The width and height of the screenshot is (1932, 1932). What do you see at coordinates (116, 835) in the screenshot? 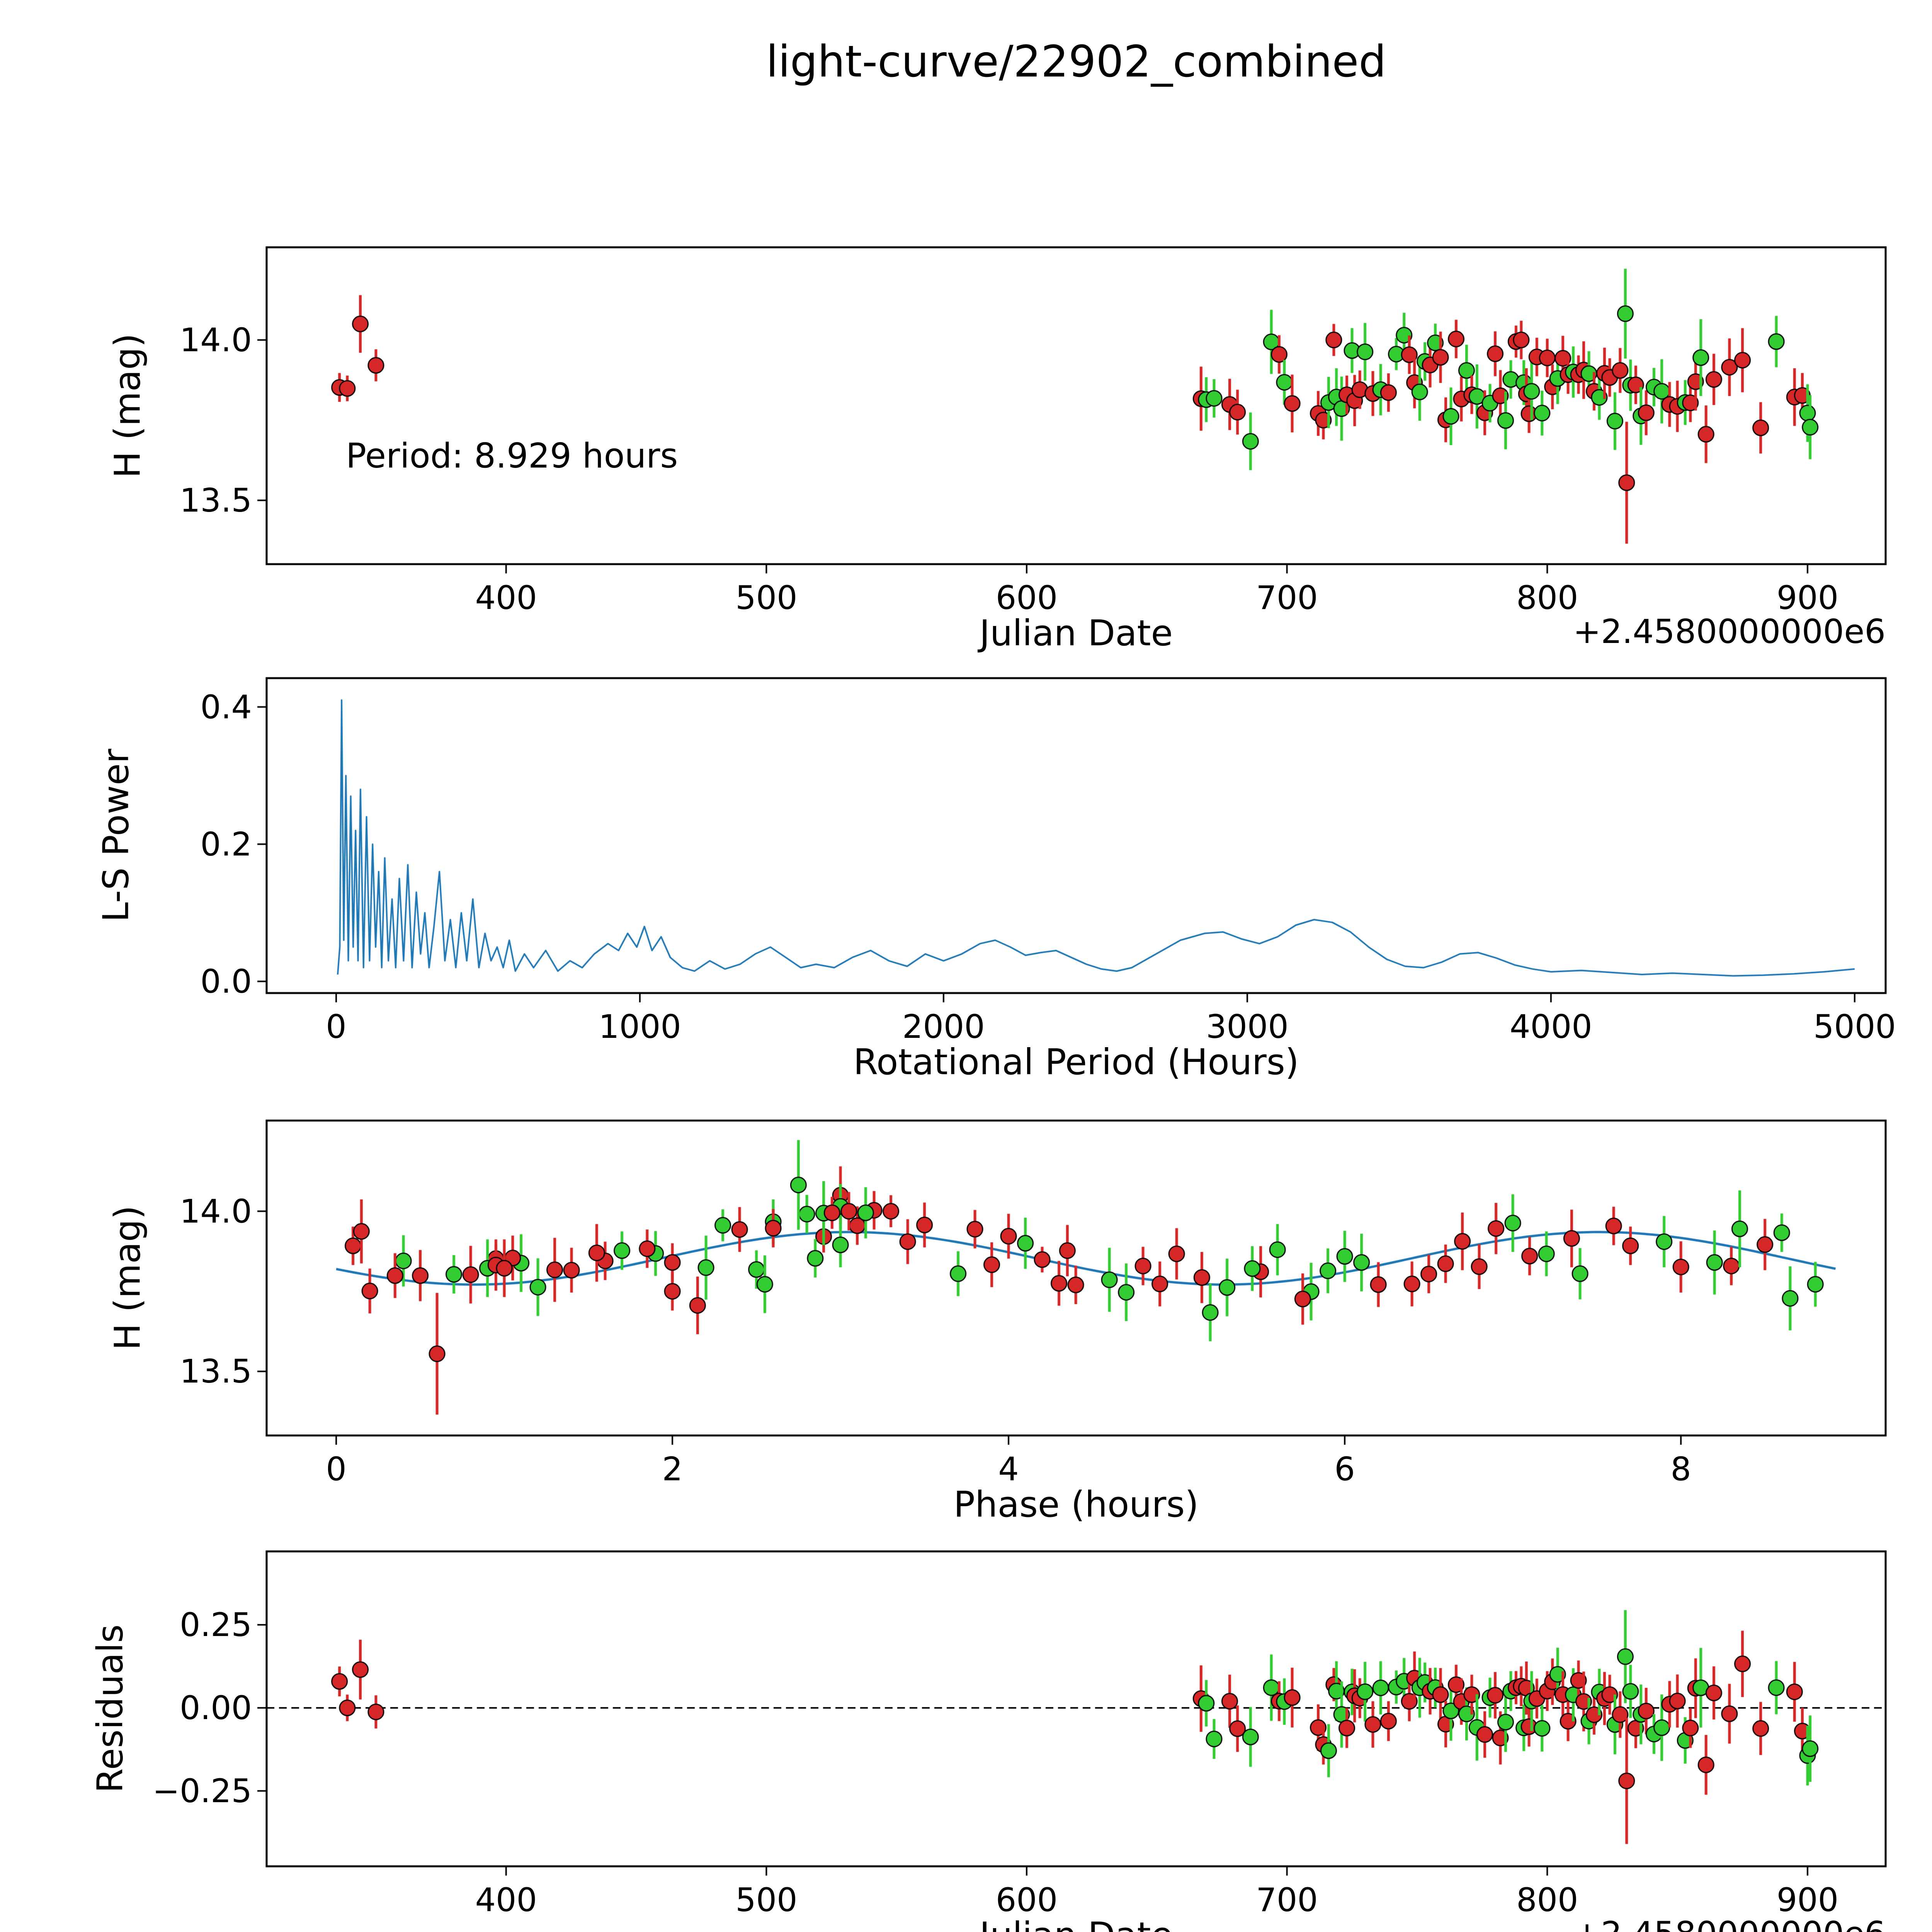
I see `periodogram-y-axis-label: L-S Power` at bounding box center [116, 835].